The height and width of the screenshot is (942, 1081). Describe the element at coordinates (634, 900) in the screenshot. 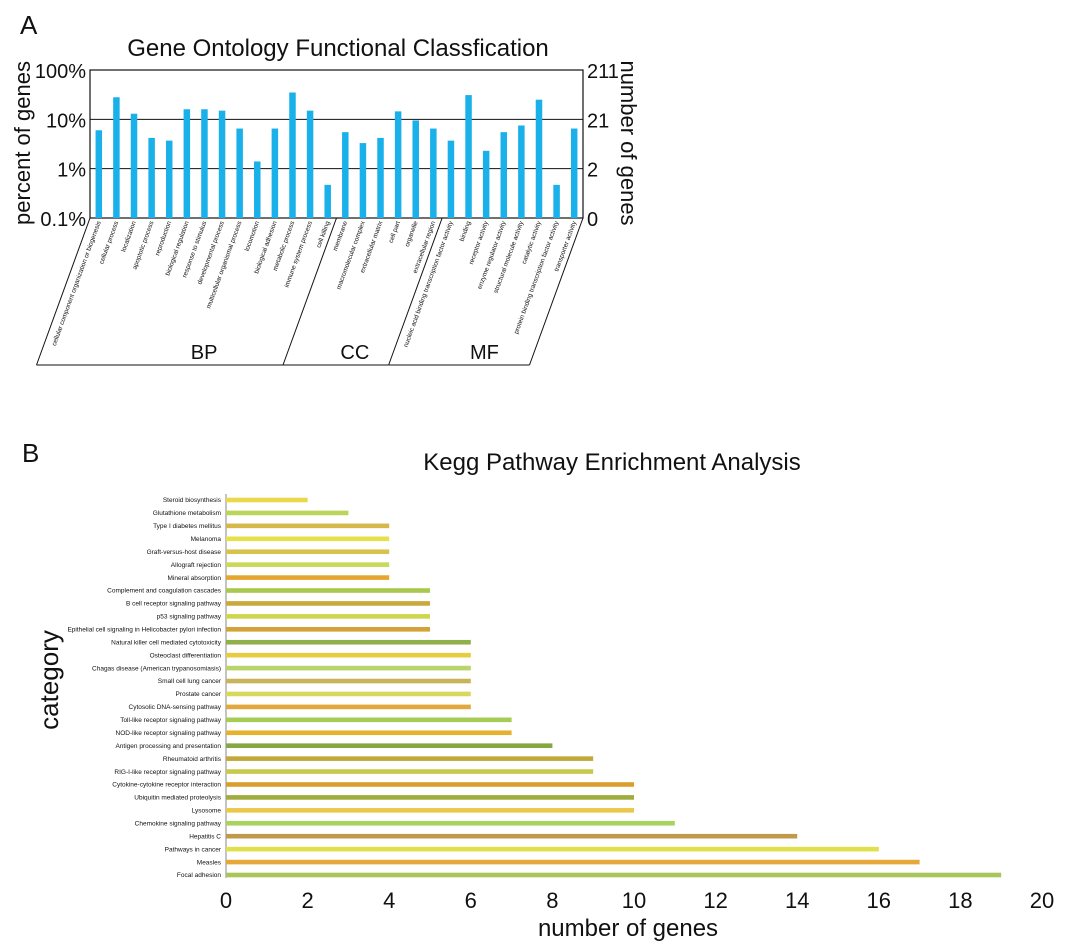

I see `kegg-x-tick-label: 10` at that location.